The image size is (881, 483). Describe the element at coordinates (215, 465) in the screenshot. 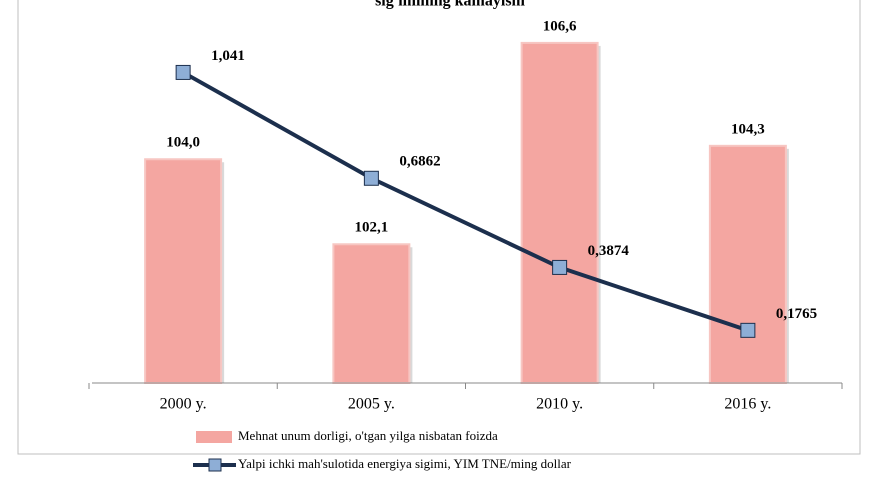

I see `legend-swatch-marker` at that location.